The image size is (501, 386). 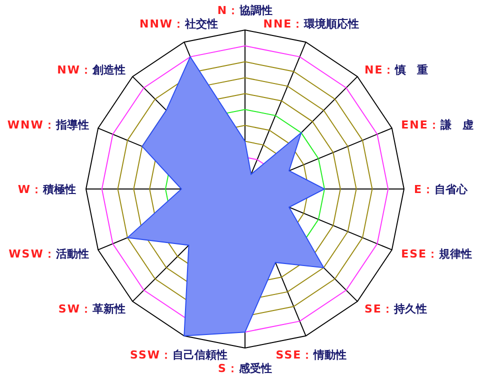 What do you see at coordinates (395, 308) in the screenshot?
I see `spoke-label: SE：持久性` at bounding box center [395, 308].